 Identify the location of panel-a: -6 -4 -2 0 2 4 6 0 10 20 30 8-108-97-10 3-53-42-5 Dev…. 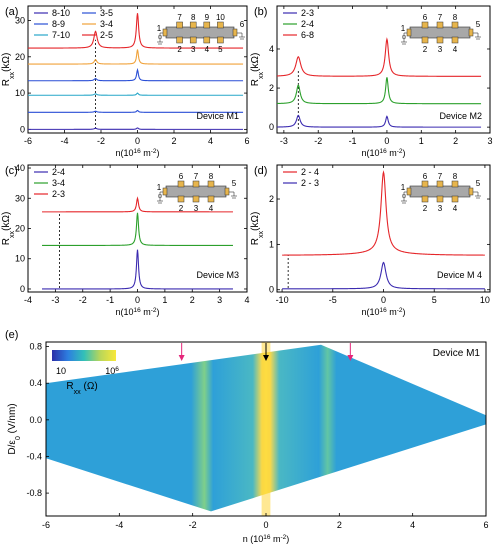
(125, 81).